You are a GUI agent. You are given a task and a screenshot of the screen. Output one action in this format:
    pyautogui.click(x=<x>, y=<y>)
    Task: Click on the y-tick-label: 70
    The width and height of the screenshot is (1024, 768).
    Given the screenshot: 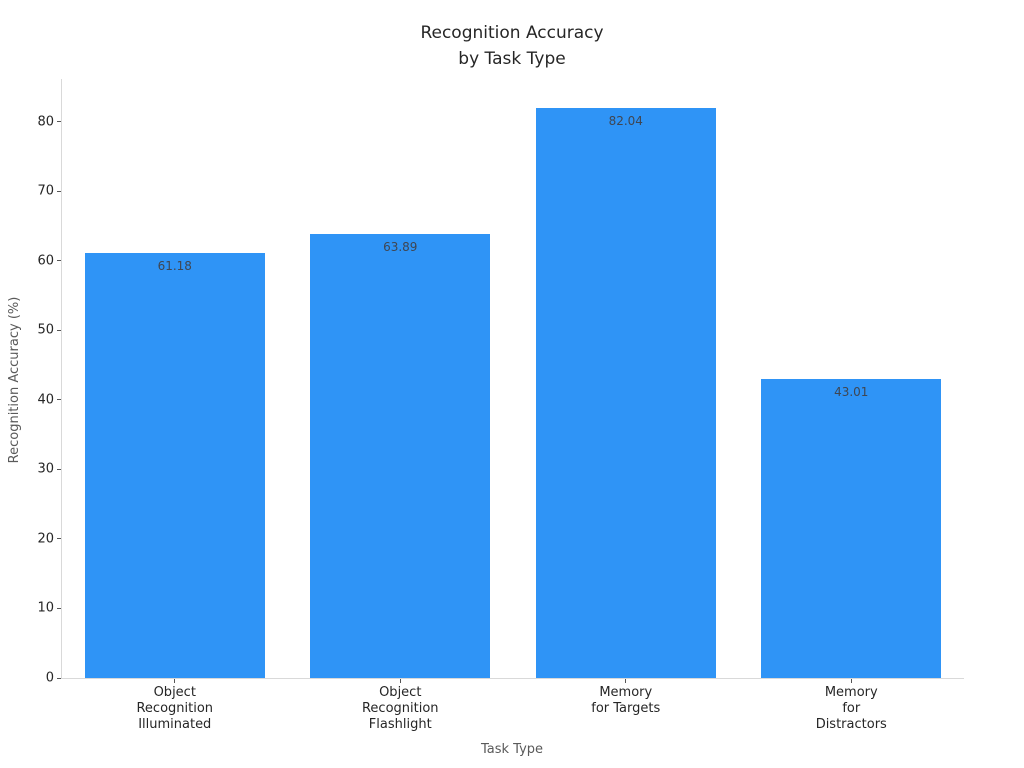 What is the action you would take?
    pyautogui.click(x=45, y=191)
    